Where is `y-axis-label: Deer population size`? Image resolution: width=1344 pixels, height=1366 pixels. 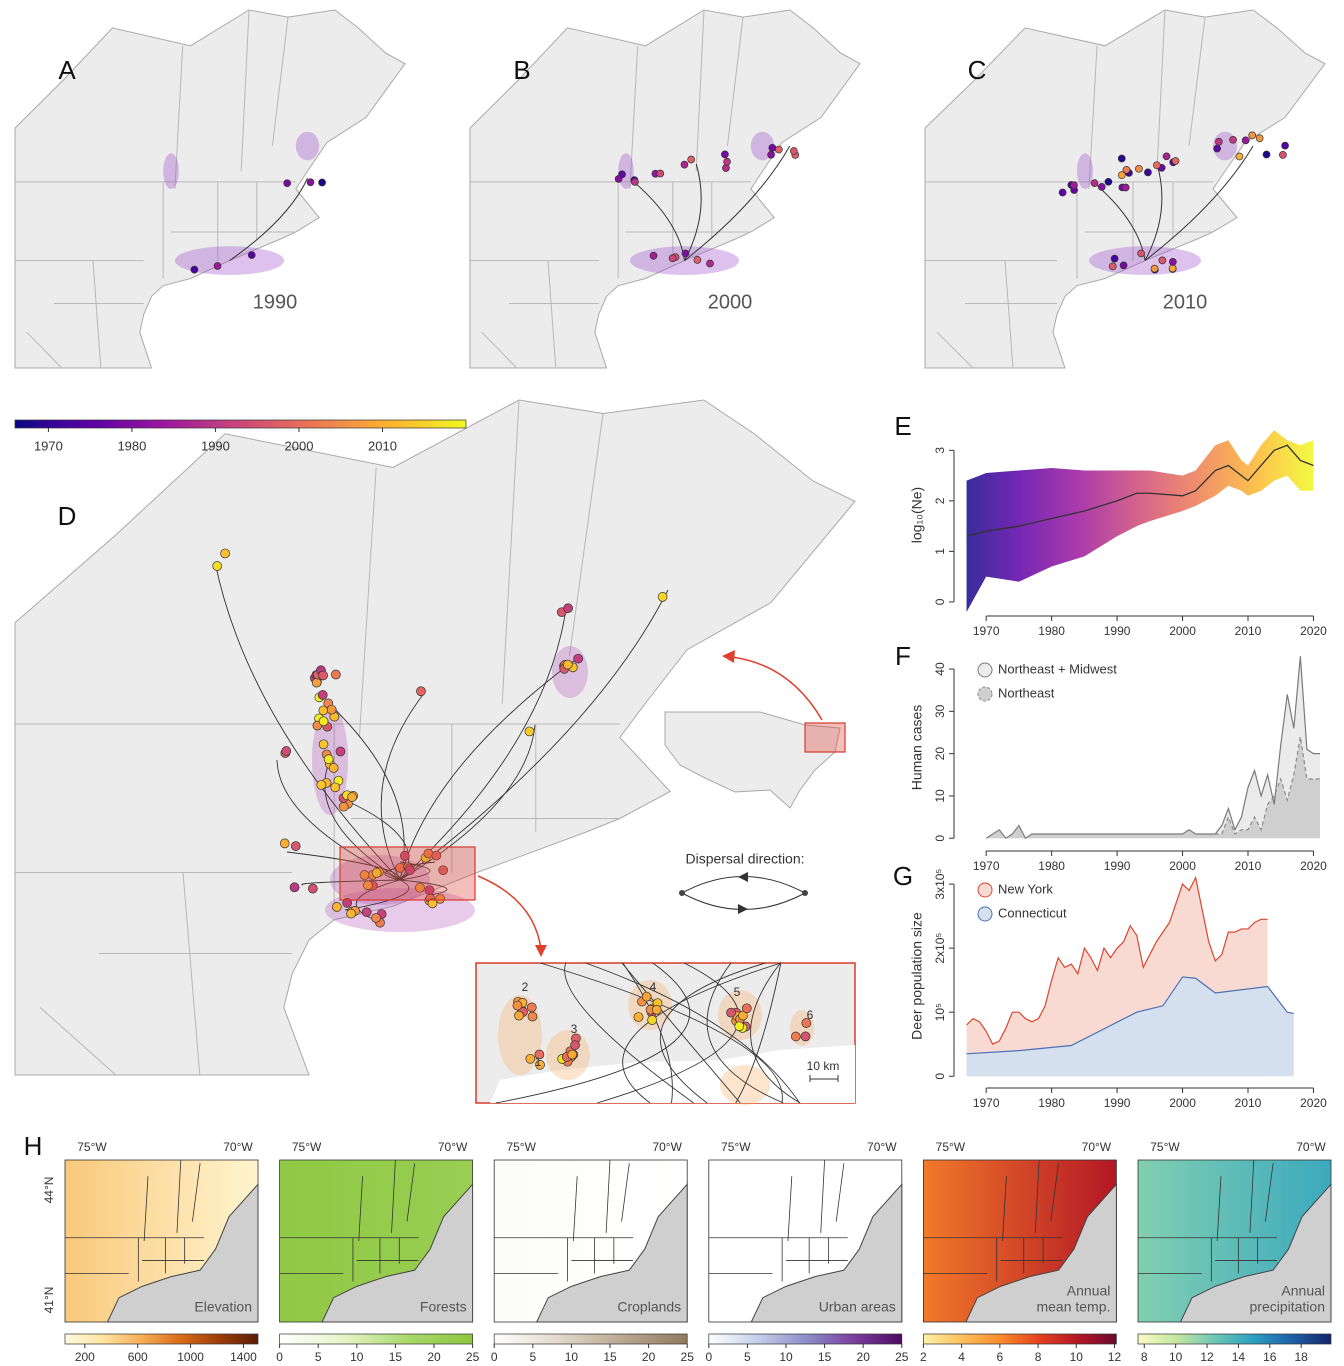
y-axis-label: Deer population size is located at coordinates (917, 976).